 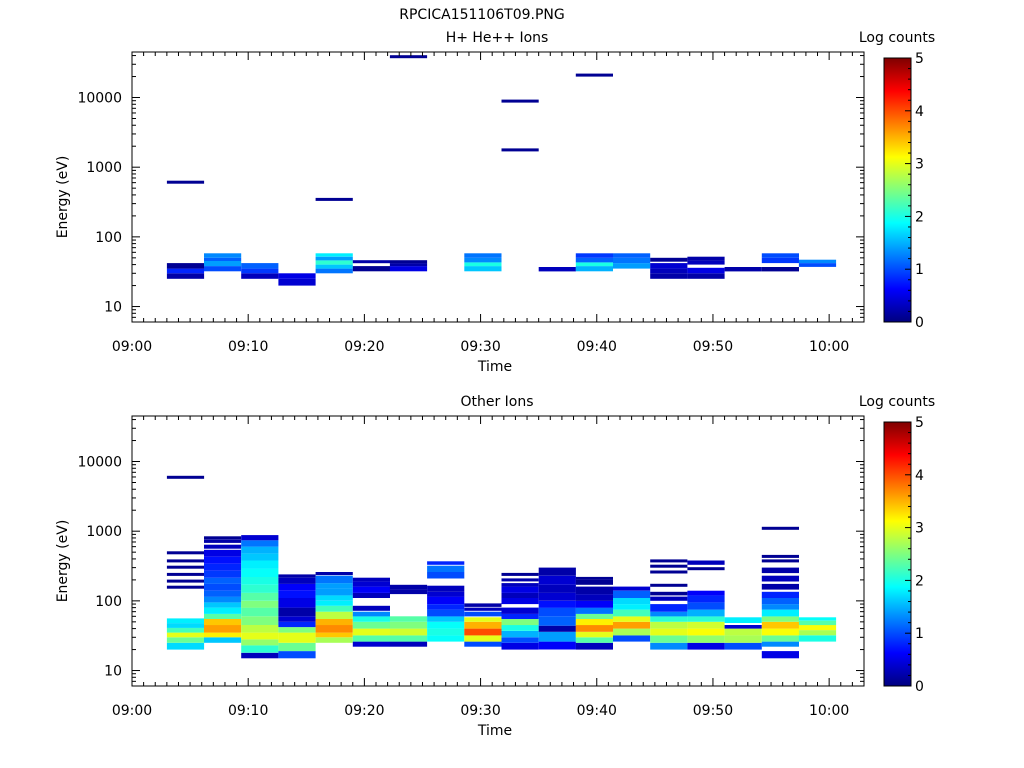 What do you see at coordinates (132, 347) in the screenshot?
I see `x-tick-label: 09:00` at bounding box center [132, 347].